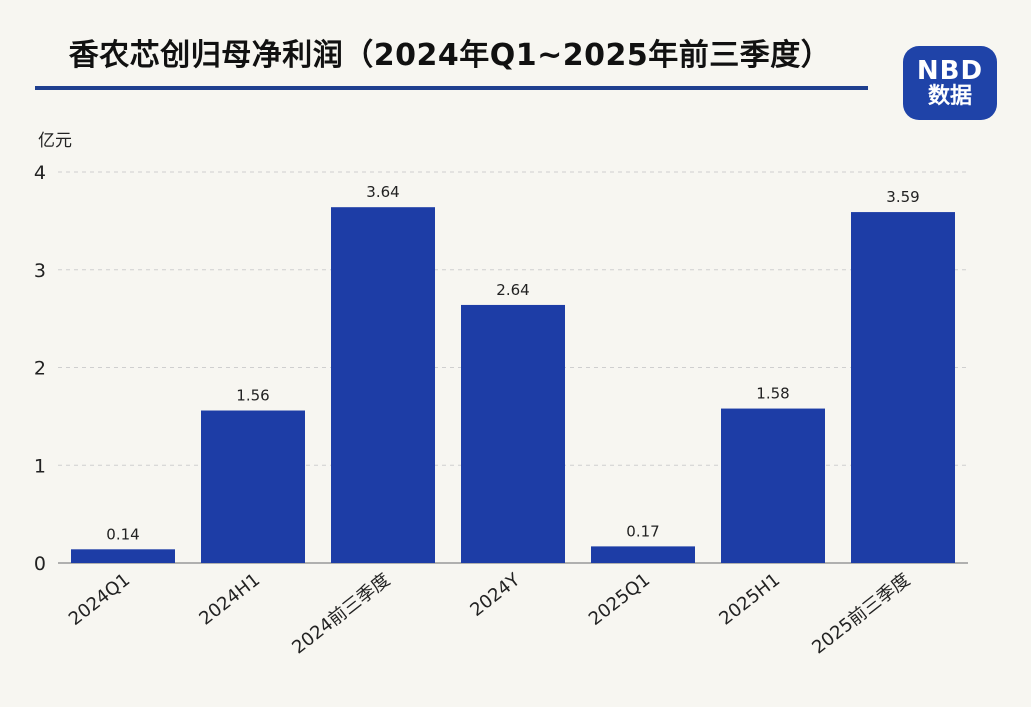 The height and width of the screenshot is (707, 1031). I want to click on y-axis-unit-label: 亿元, so click(55, 141).